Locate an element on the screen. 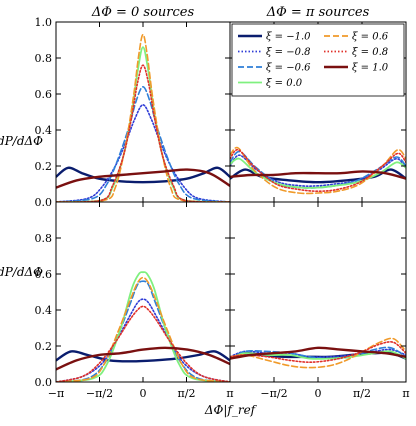 The width and height of the screenshot is (416, 426). x-tick-label-right-2: 0 is located at coordinates (318, 393).